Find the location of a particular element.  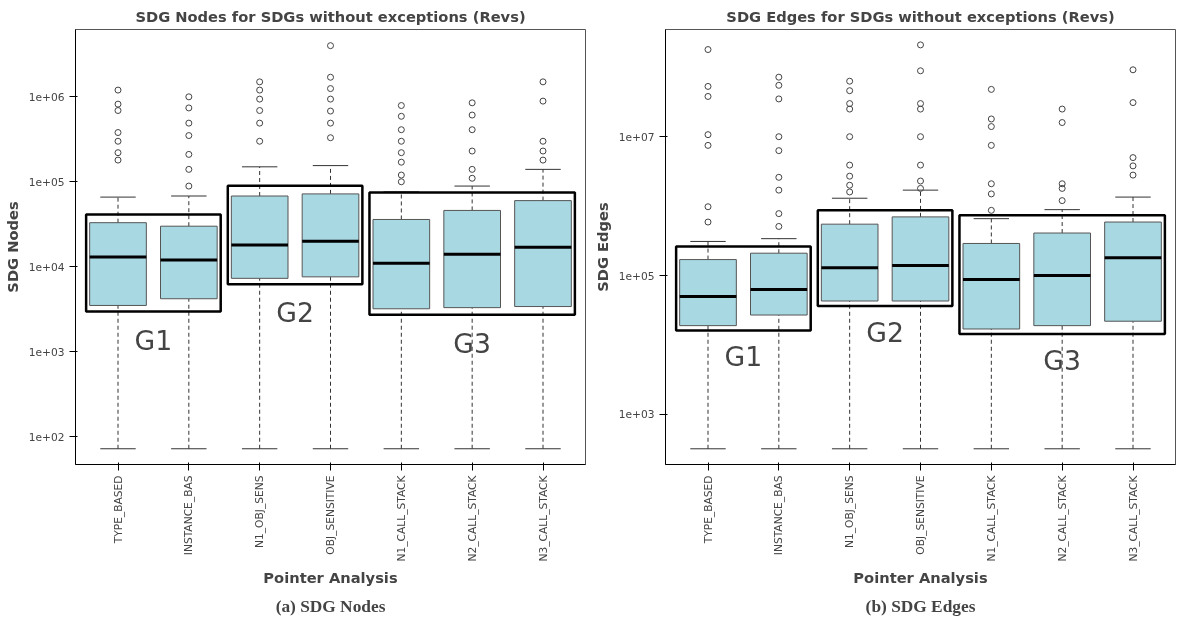

y-tick-label: 1e+02 is located at coordinates (46, 437).